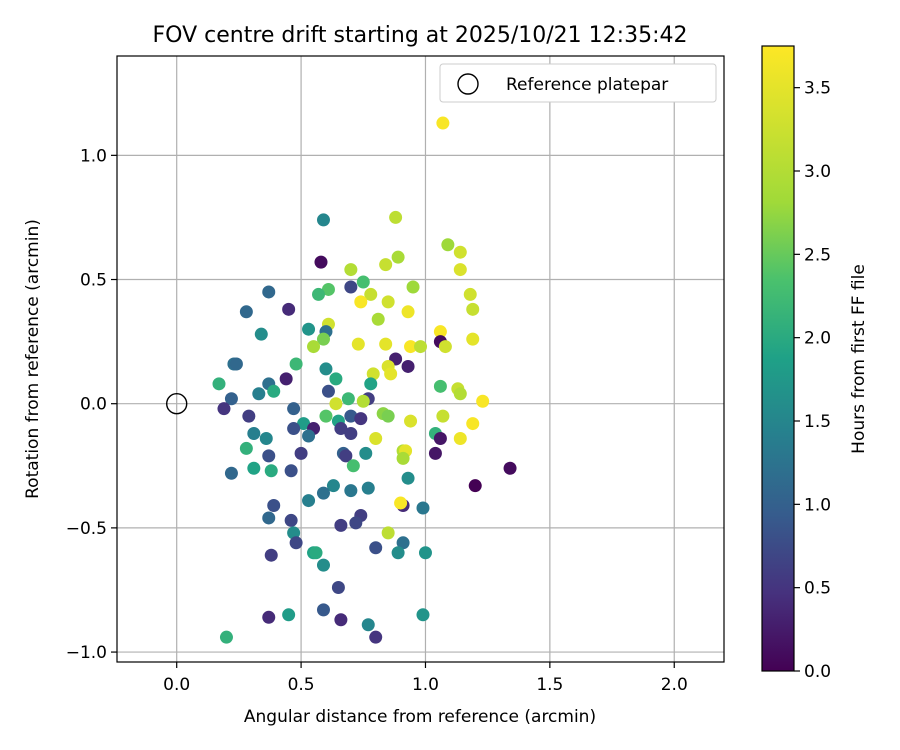 Image resolution: width=900 pixels, height=750 pixels. Describe the element at coordinates (93, 281) in the screenshot. I see `y-tick-label: 0.5` at that location.